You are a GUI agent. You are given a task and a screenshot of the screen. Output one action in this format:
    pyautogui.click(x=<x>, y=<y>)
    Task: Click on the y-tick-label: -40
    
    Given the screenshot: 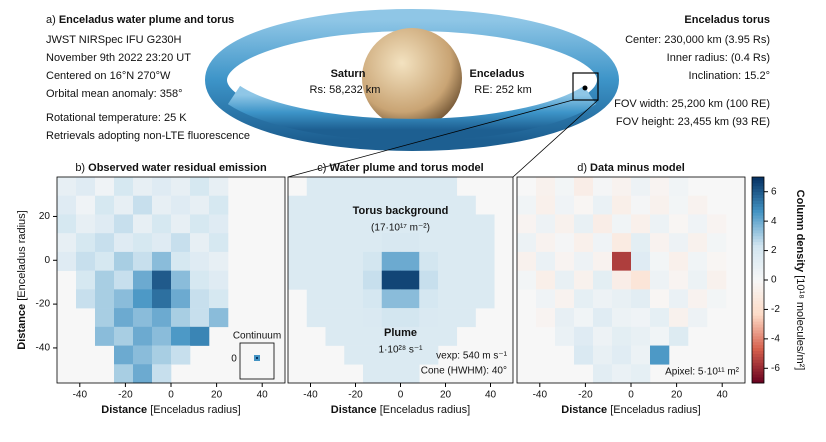 What is the action you would take?
    pyautogui.click(x=43, y=348)
    